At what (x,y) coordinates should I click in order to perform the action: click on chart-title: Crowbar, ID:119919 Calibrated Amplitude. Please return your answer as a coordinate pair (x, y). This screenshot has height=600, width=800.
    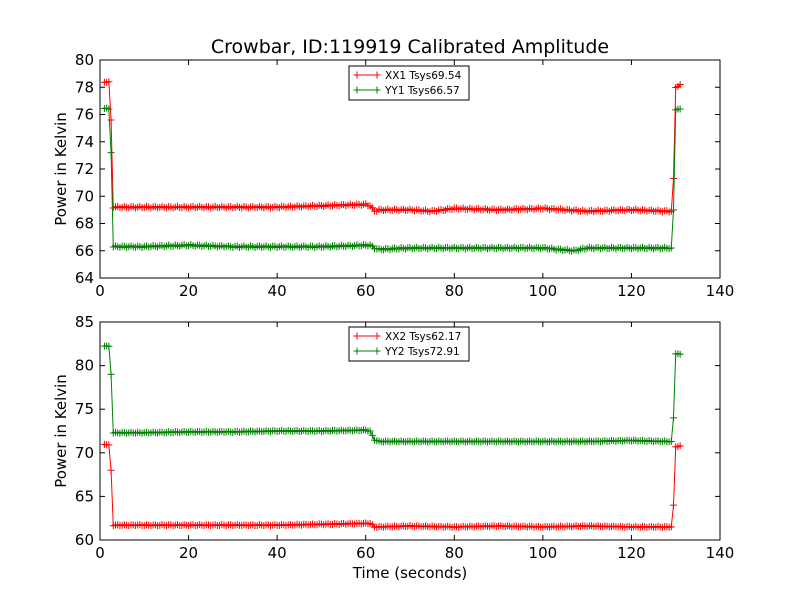
    Looking at the image, I should click on (410, 47).